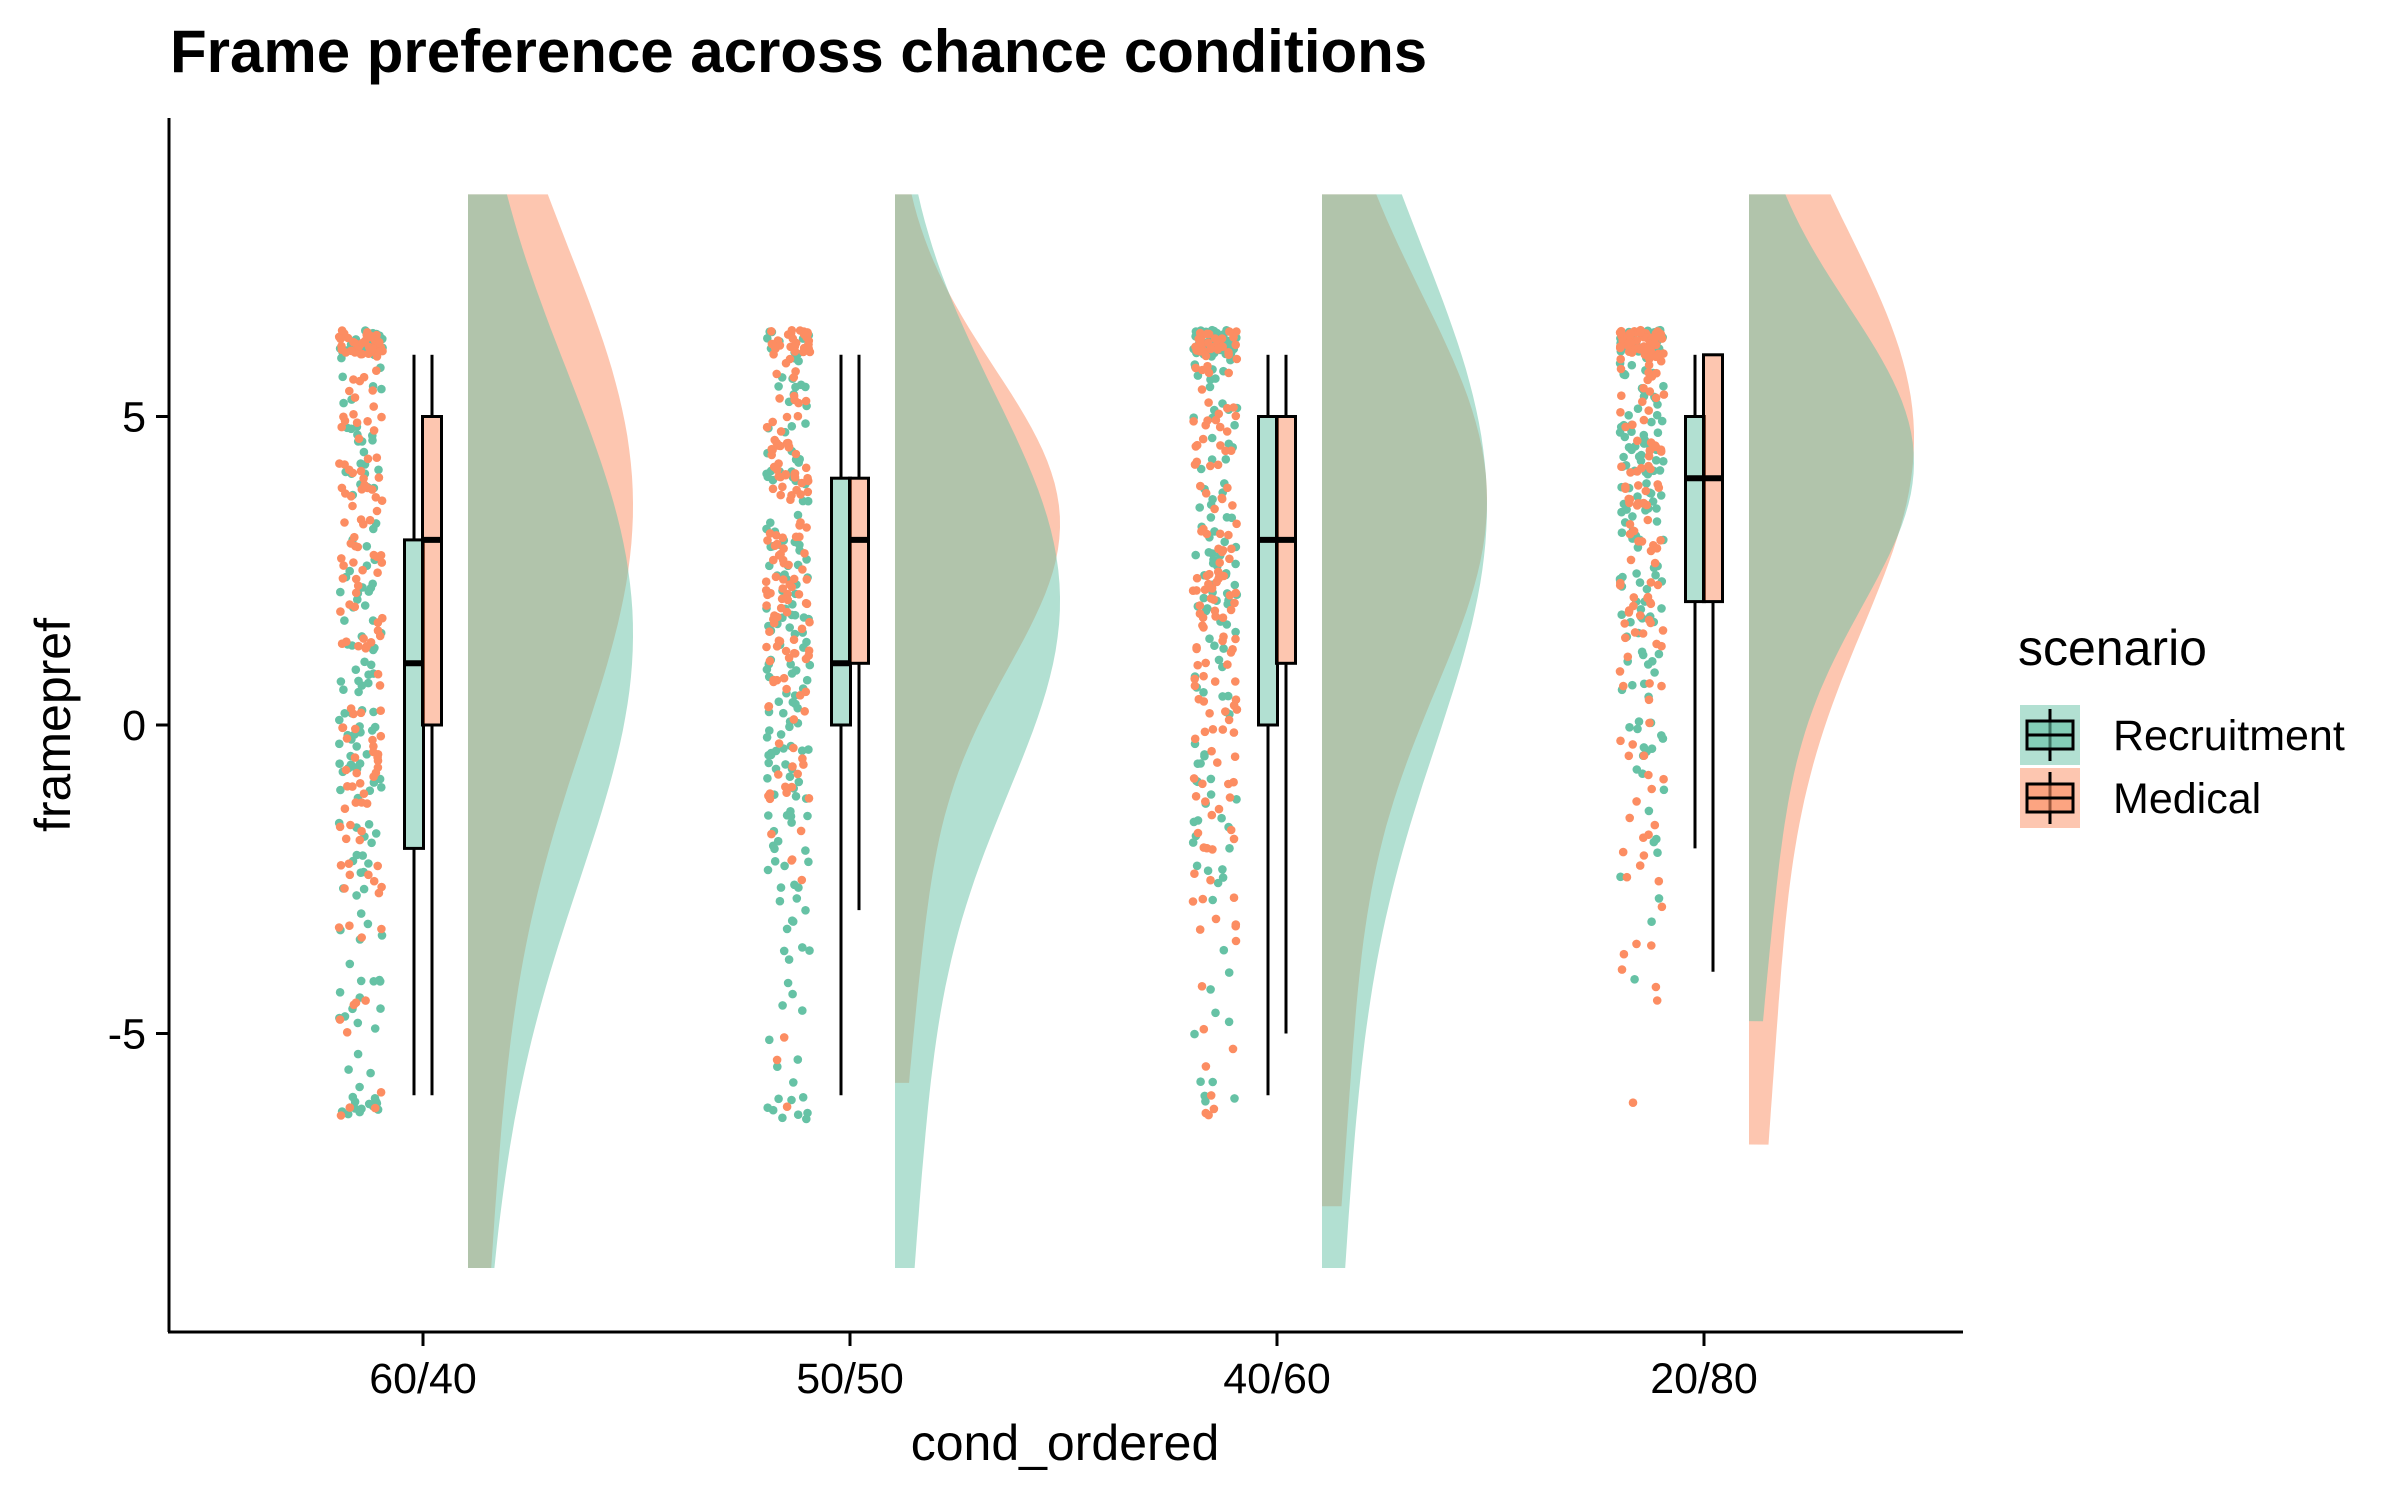  Describe the element at coordinates (127, 1035) in the screenshot. I see `y-tick-label: -5` at that location.